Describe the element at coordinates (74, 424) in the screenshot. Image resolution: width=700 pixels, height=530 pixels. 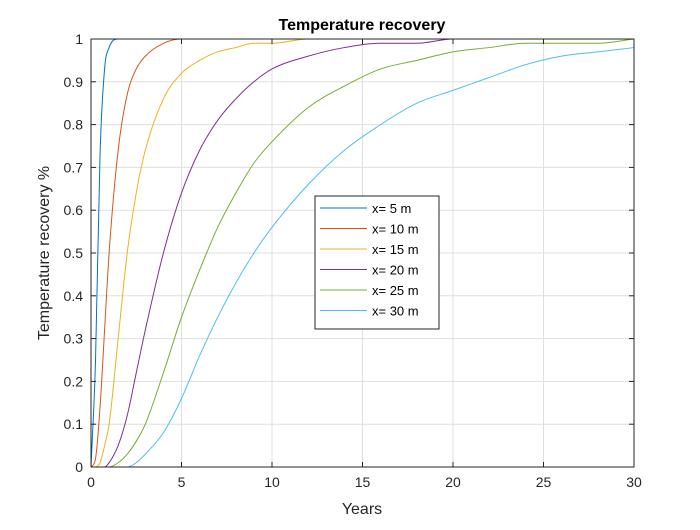
I see `y-tick-label: 0.1` at that location.